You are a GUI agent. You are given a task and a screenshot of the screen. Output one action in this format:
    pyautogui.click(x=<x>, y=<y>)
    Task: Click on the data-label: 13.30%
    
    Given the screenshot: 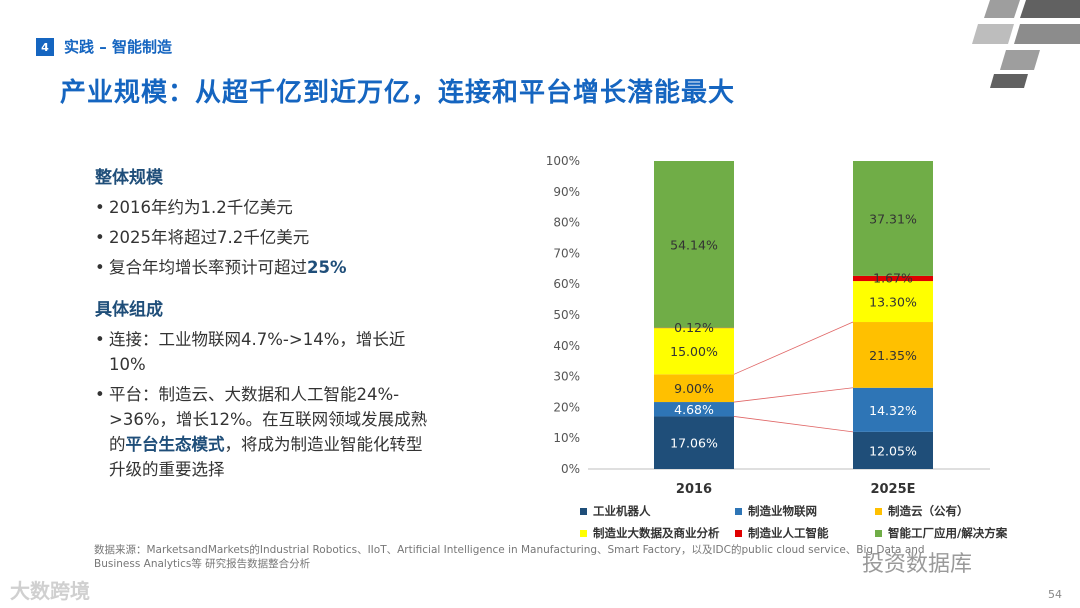 What is the action you would take?
    pyautogui.click(x=893, y=302)
    